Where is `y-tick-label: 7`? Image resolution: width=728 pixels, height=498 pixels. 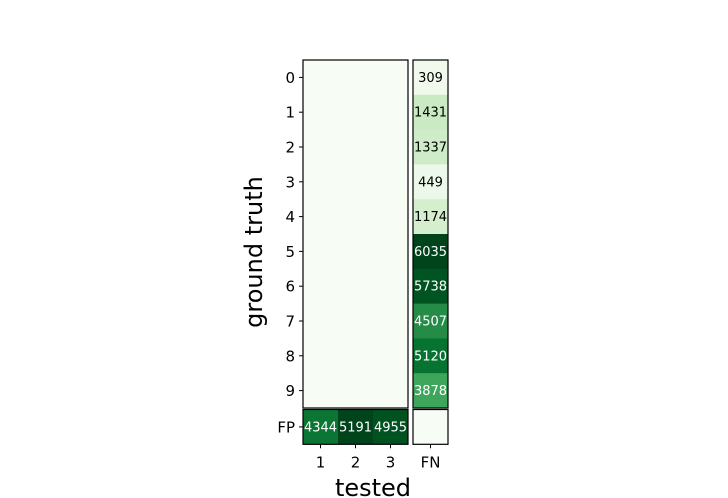
y-tick-label: 7 is located at coordinates (290, 322).